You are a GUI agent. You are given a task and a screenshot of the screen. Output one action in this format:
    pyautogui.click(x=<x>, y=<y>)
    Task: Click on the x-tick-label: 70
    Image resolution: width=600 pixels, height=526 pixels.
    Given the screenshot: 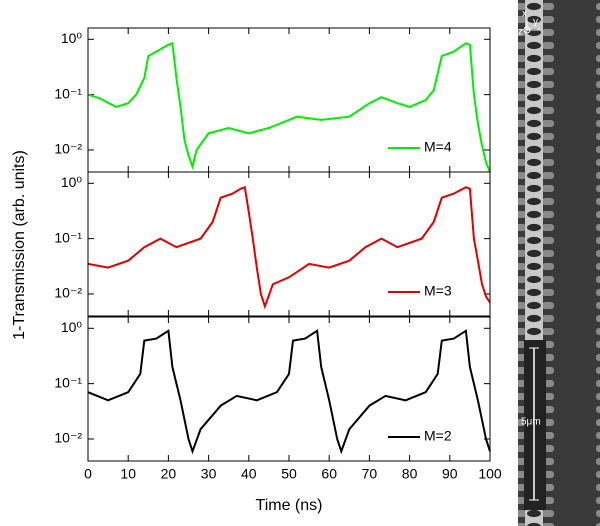 What is the action you would take?
    pyautogui.click(x=370, y=474)
    